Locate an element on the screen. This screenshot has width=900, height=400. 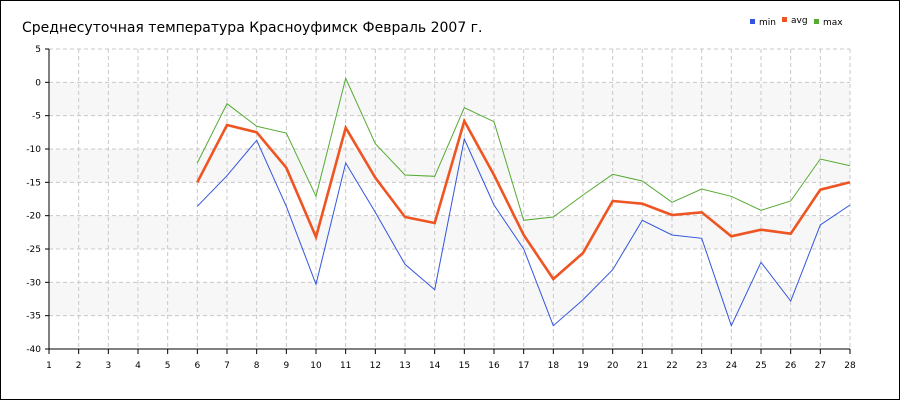
x-tick-label: 26 is located at coordinates (791, 366).